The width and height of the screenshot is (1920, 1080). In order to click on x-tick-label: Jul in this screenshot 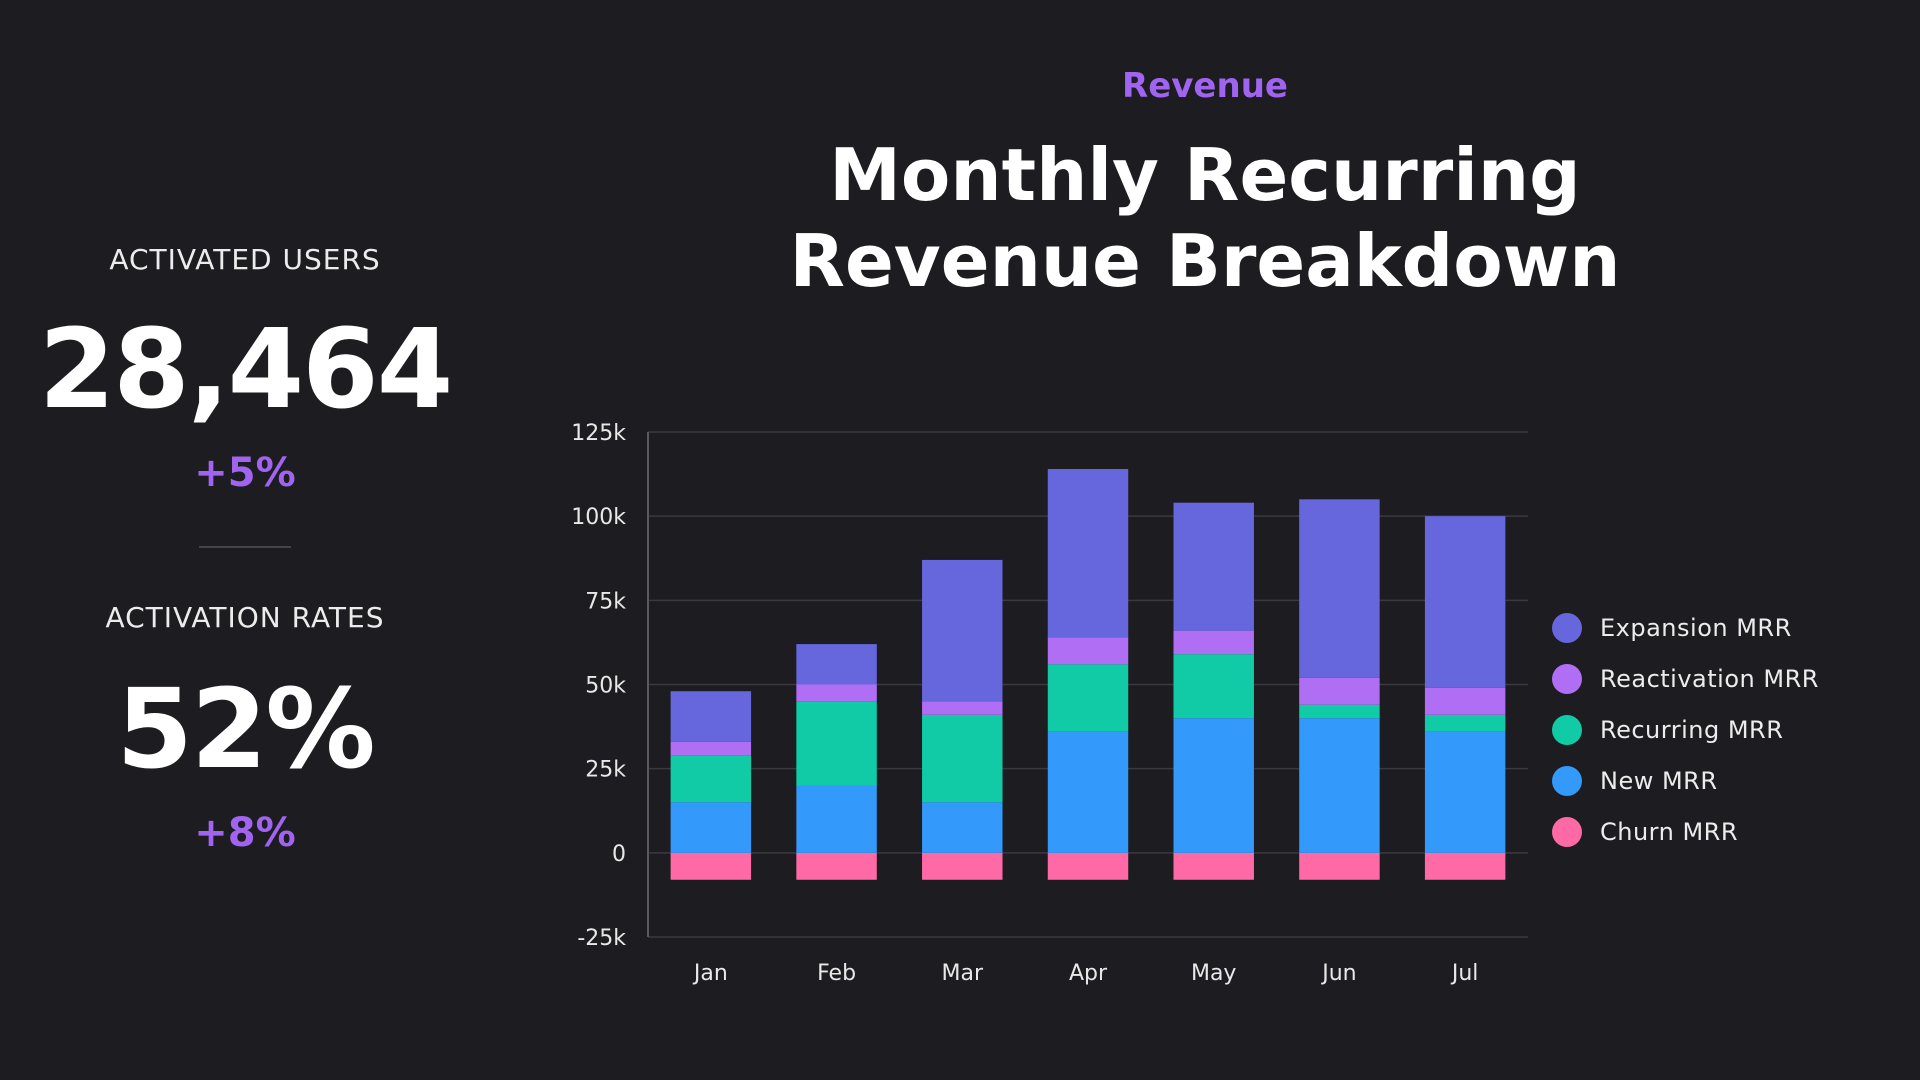, I will do `click(1464, 973)`.